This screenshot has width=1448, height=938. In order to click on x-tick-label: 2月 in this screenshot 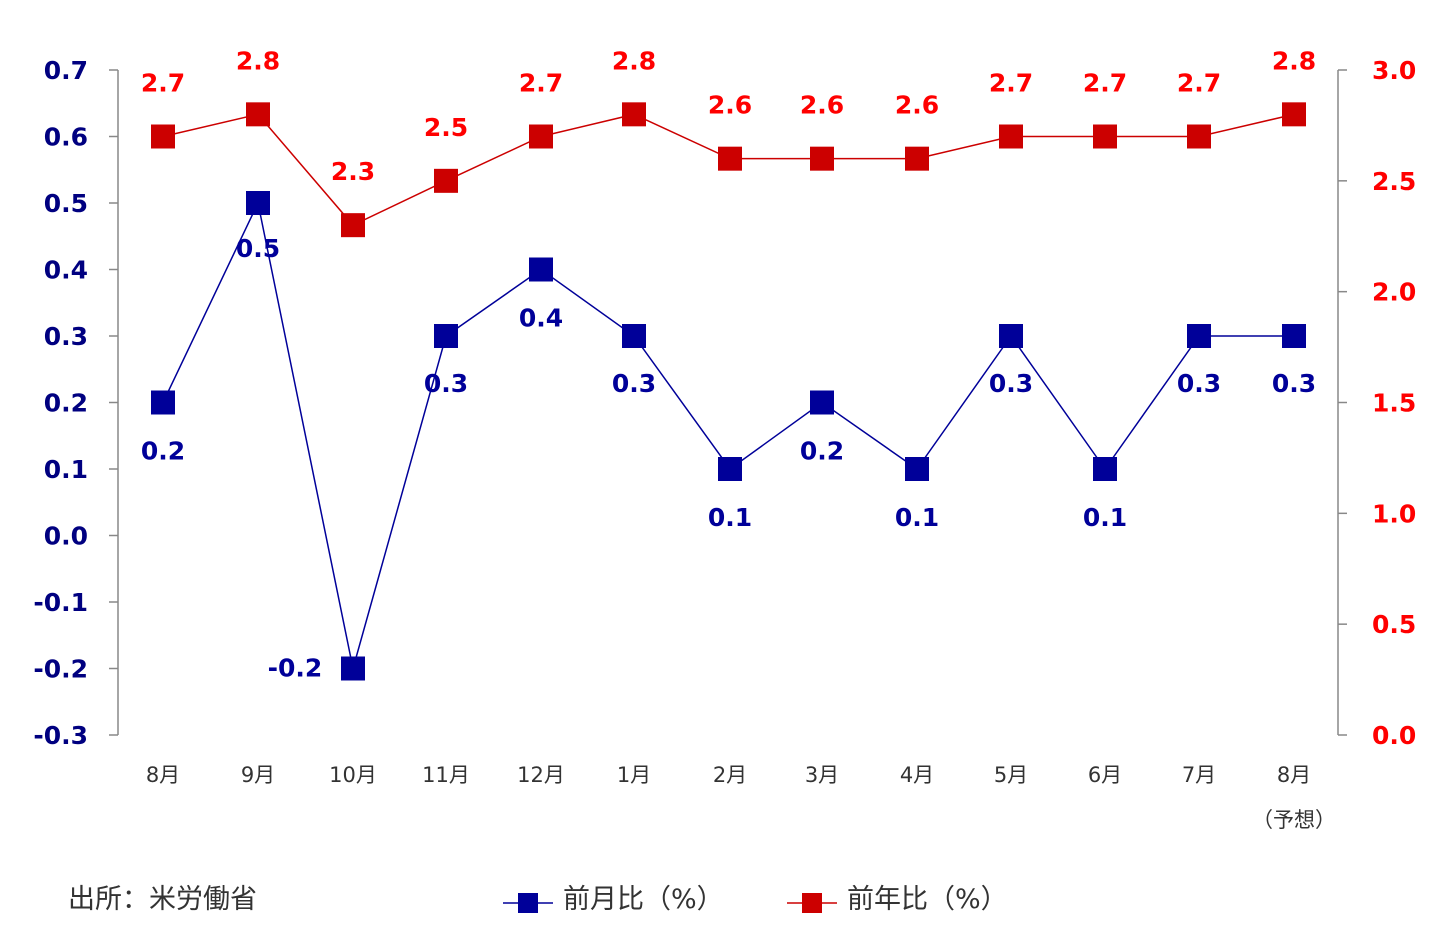, I will do `click(730, 775)`.